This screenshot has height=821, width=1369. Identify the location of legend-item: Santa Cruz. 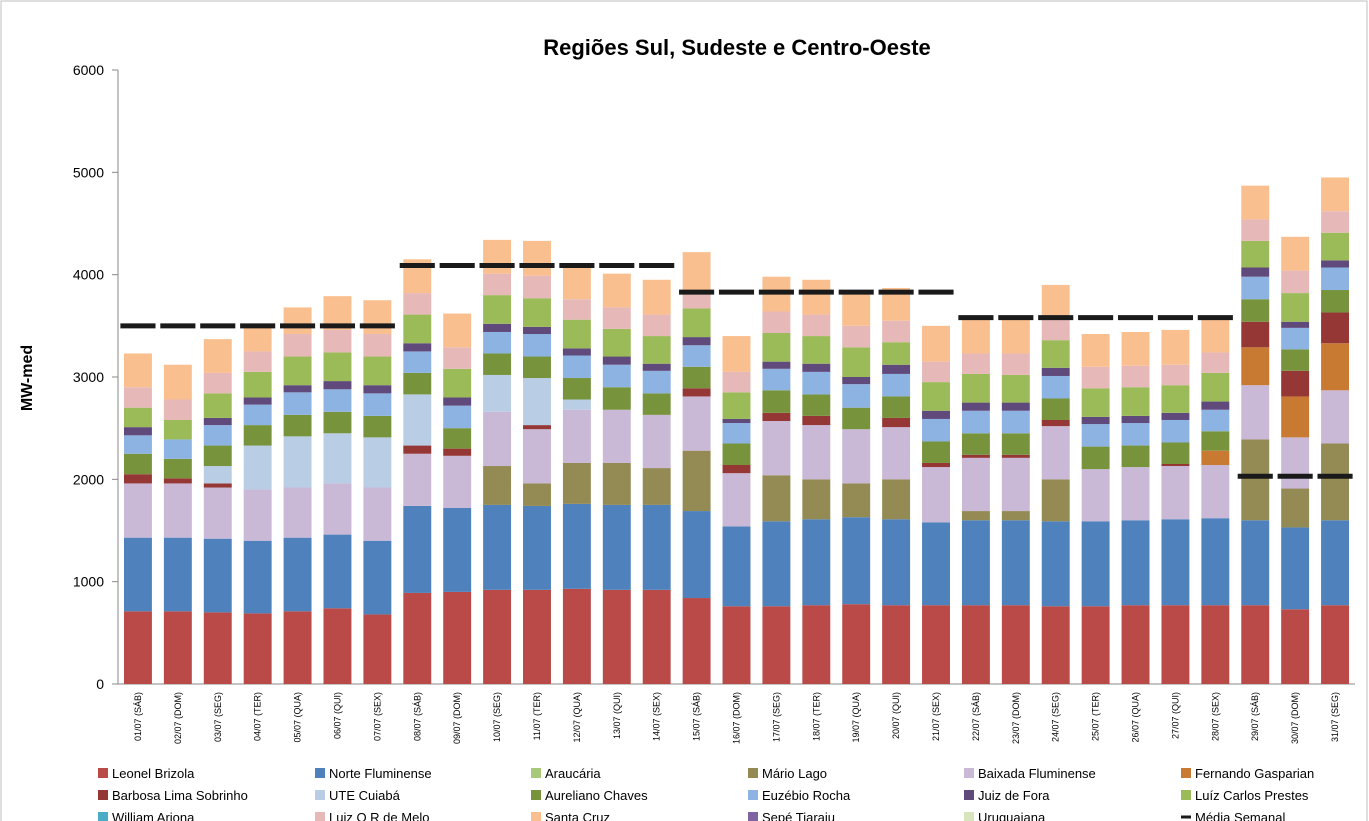
(570, 815).